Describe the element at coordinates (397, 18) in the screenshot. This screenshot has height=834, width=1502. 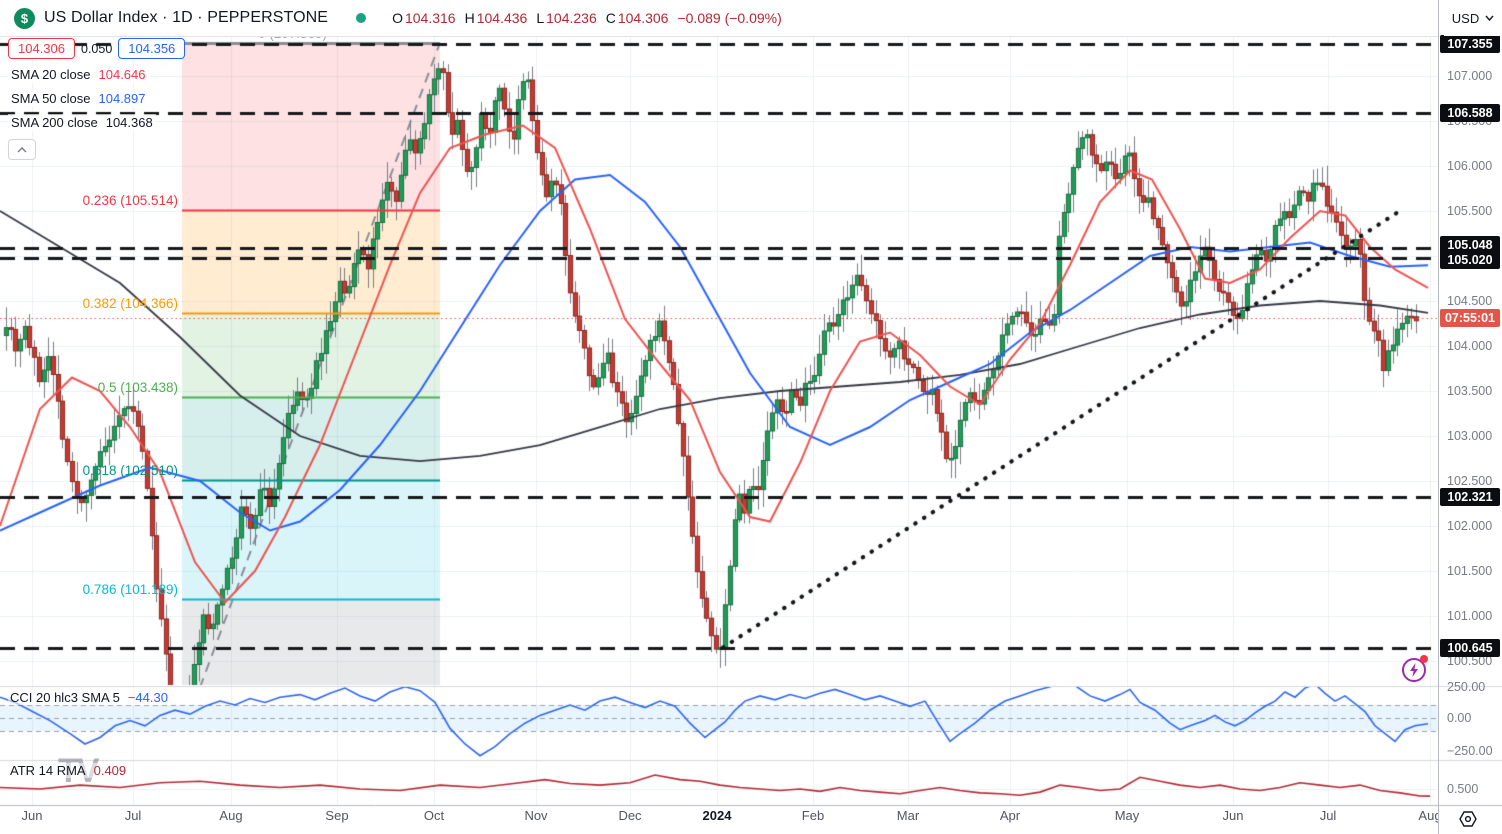
I see `open-label: O` at that location.